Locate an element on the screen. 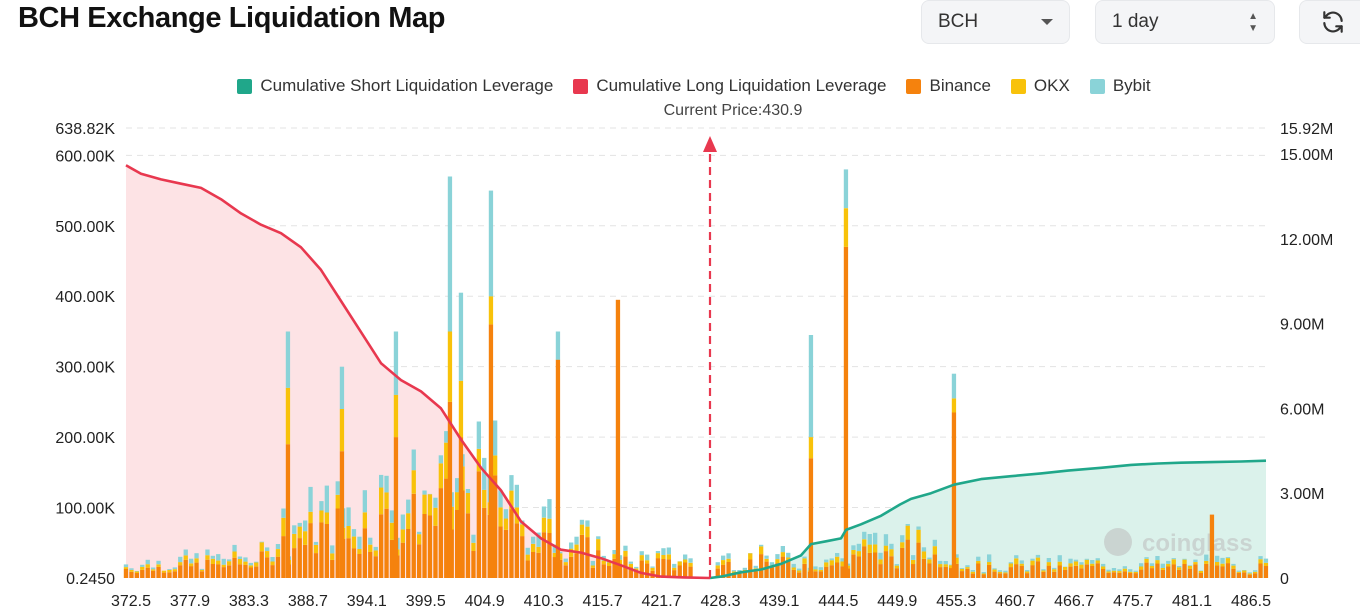 The image size is (1360, 610). y-left-tick-label: 600.00K is located at coordinates (85, 156).